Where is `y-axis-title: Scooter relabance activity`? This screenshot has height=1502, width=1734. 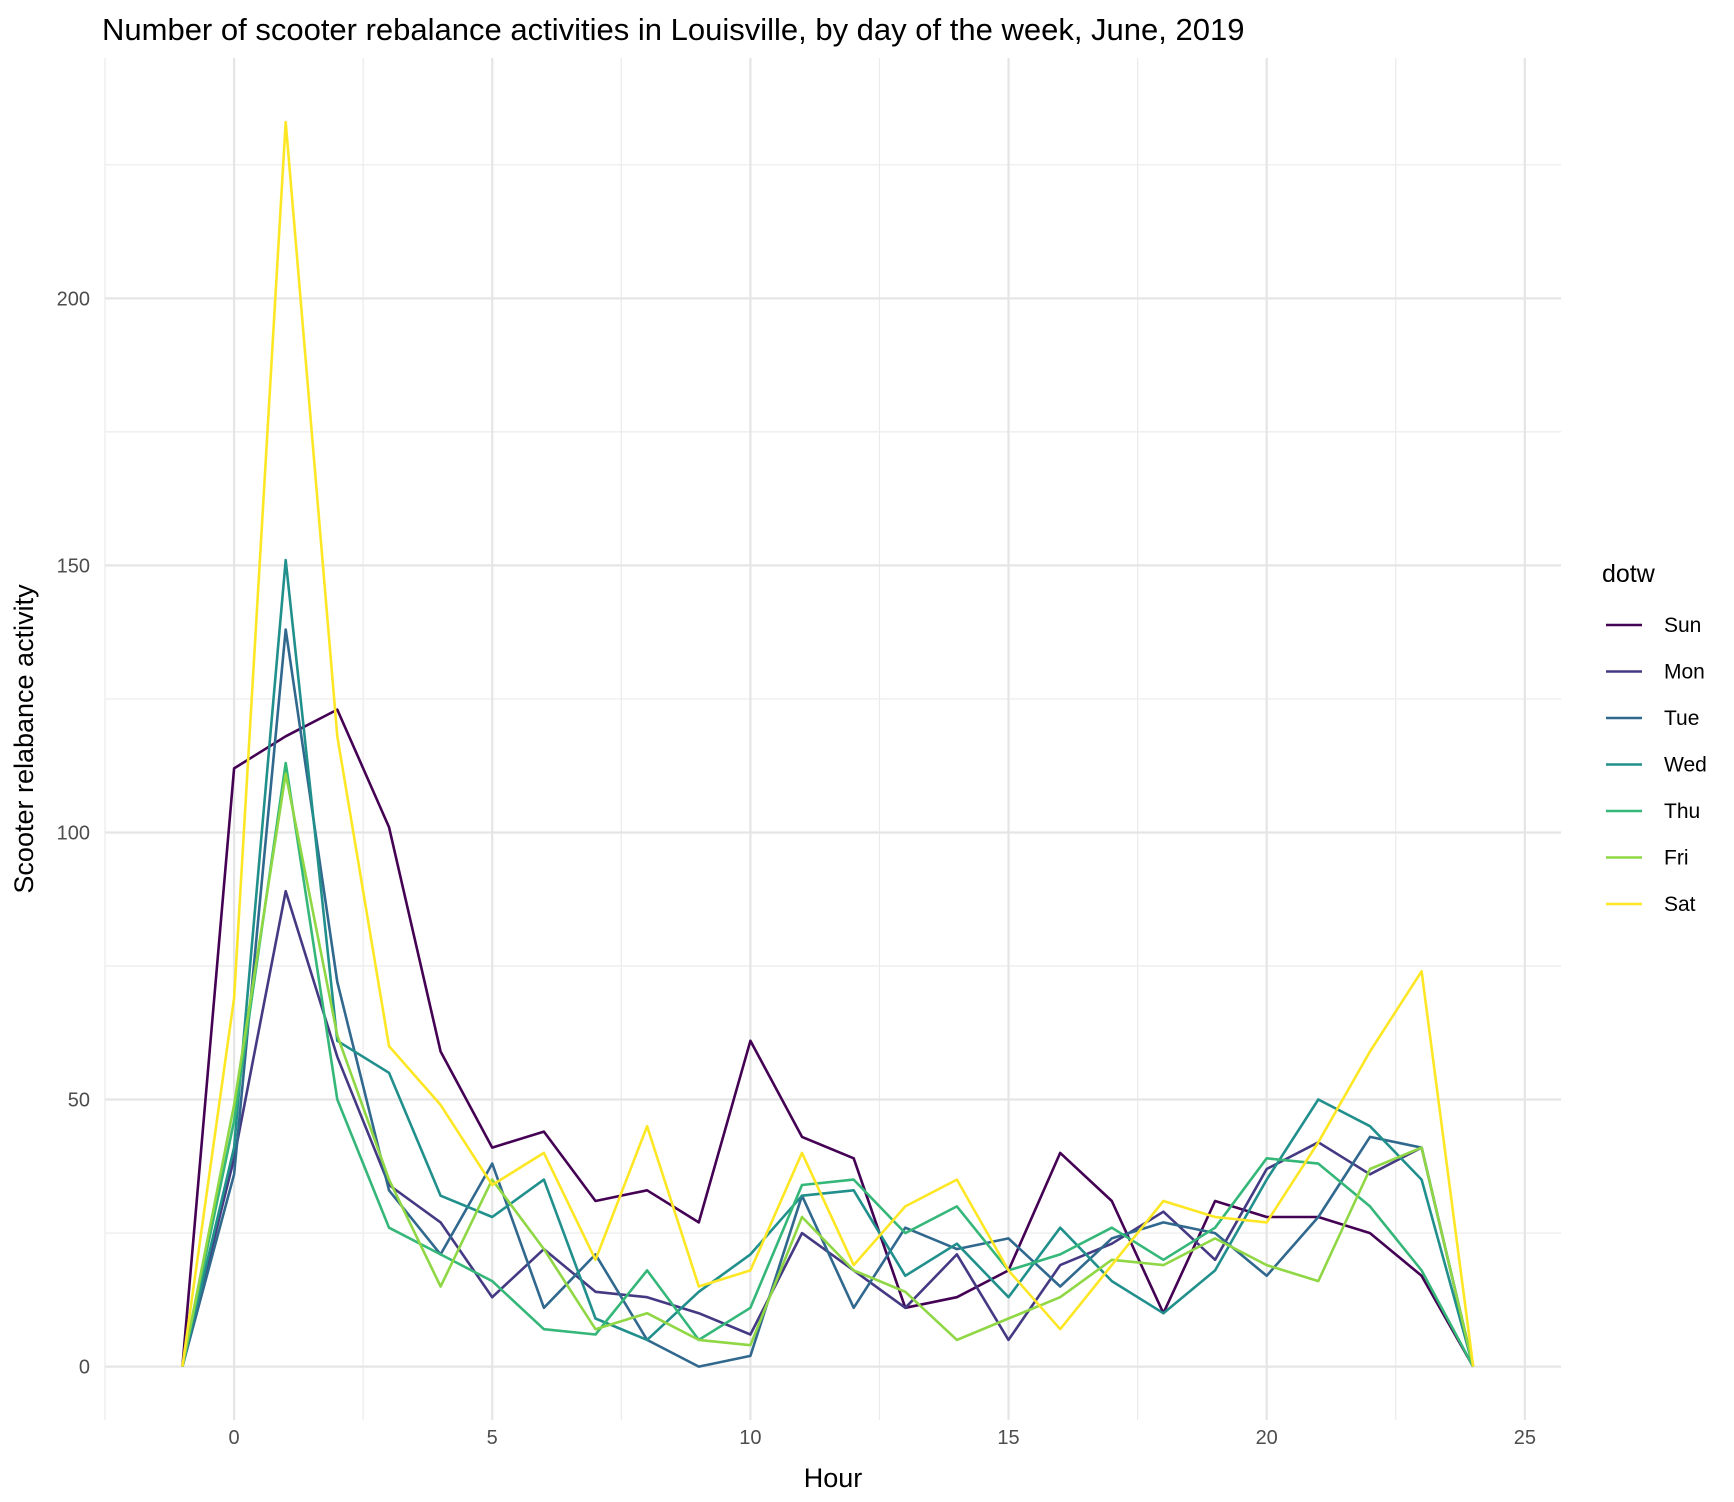 y-axis-title: Scooter relabance activity is located at coordinates (24, 739).